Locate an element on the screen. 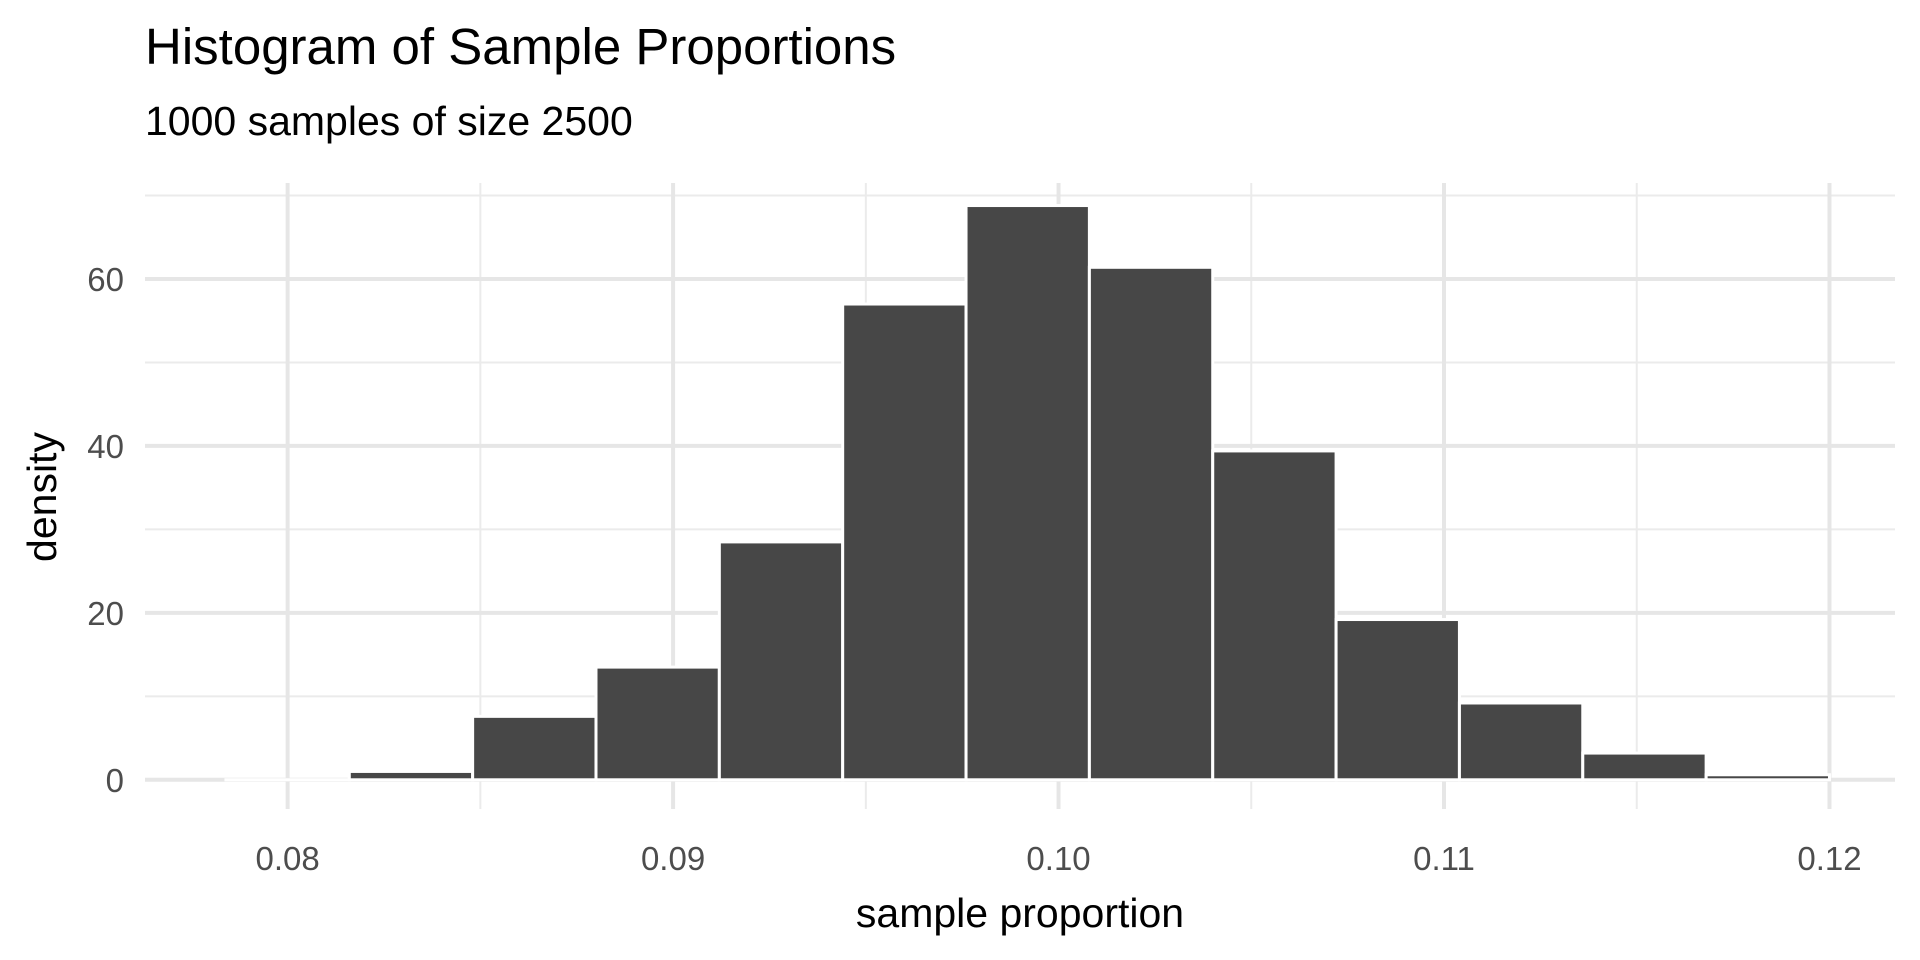 This screenshot has width=1920, height=960. x-tick-label: 0.09 is located at coordinates (673, 858).